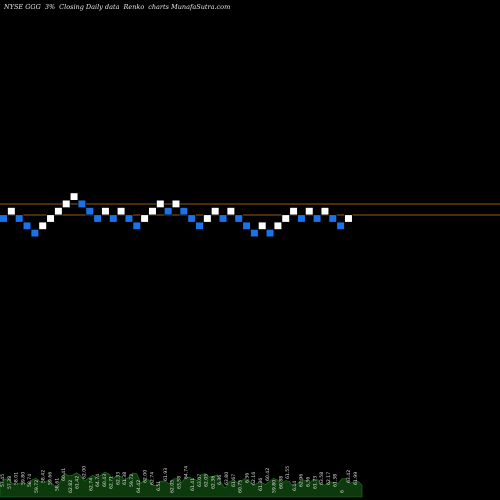  What do you see at coordinates (166, 474) in the screenshot?
I see `volume-label: 61.93` at bounding box center [166, 474].